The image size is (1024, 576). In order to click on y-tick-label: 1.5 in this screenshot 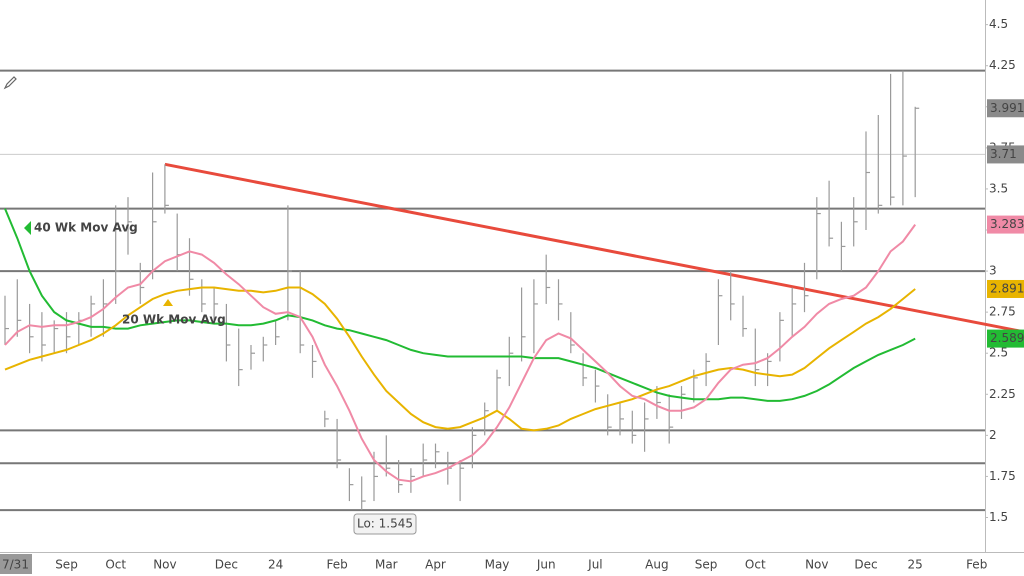, I will do `click(998, 517)`.